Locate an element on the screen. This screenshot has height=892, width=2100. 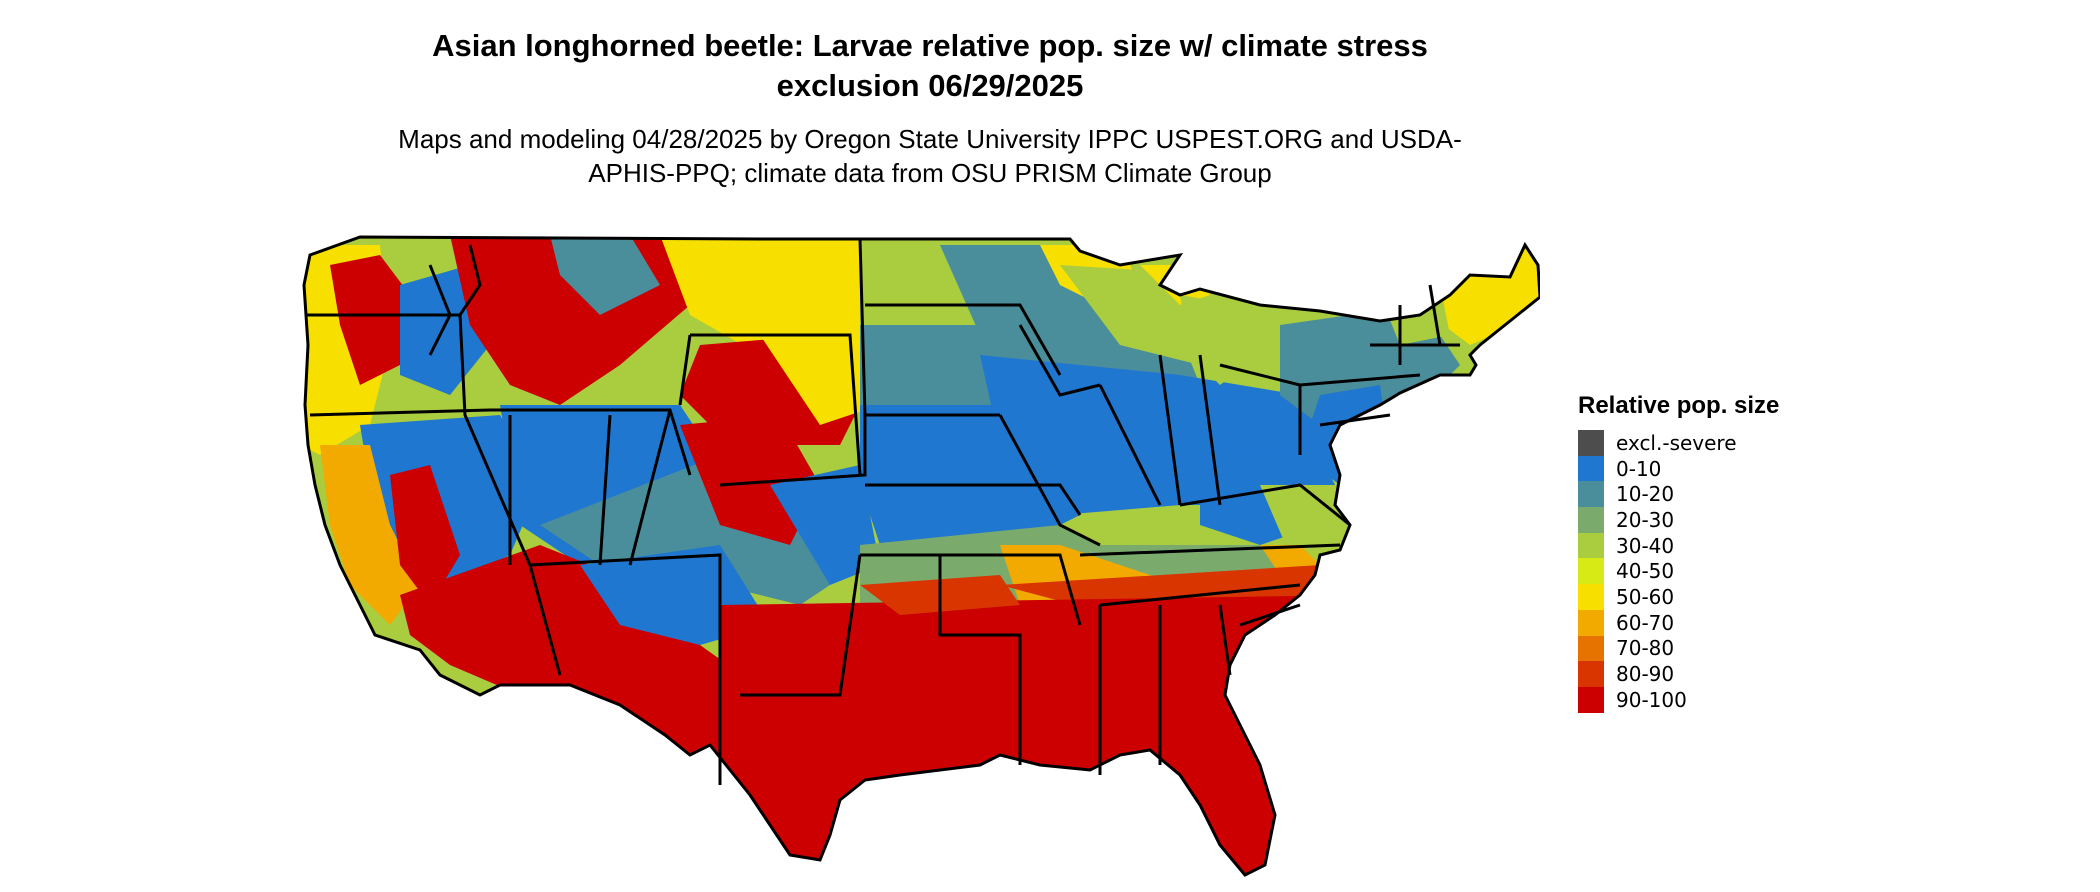
legend-item: 90-100 is located at coordinates (1678, 699).